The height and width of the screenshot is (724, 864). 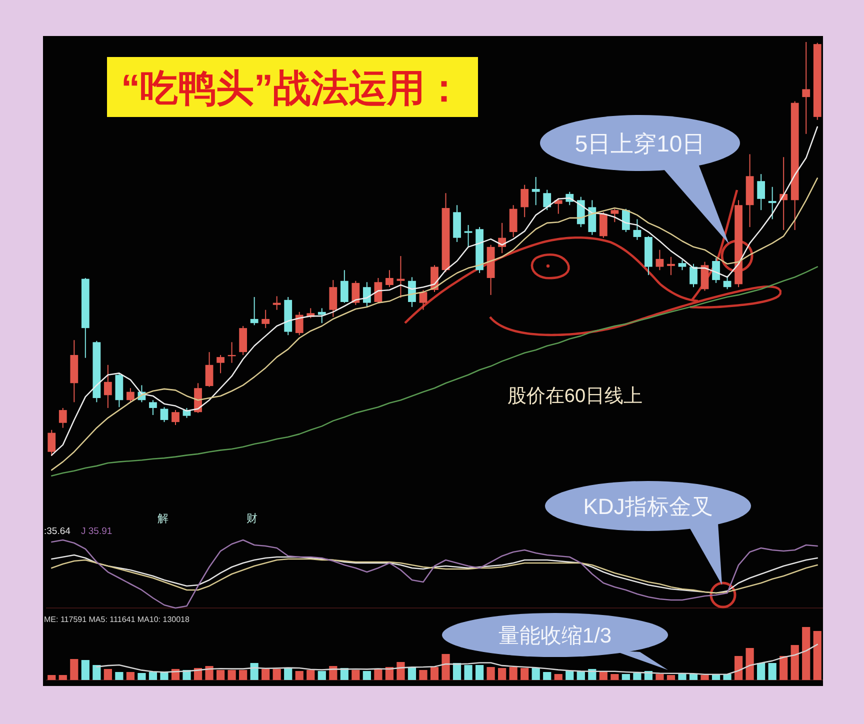 I want to click on annotation: 股价在60日线上, so click(x=575, y=396).